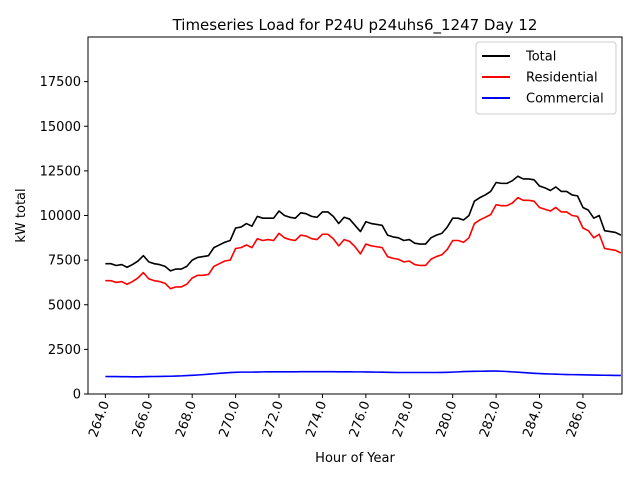 The image size is (640, 480). Describe the element at coordinates (540, 57) in the screenshot. I see `legend-label-total: Total` at that location.